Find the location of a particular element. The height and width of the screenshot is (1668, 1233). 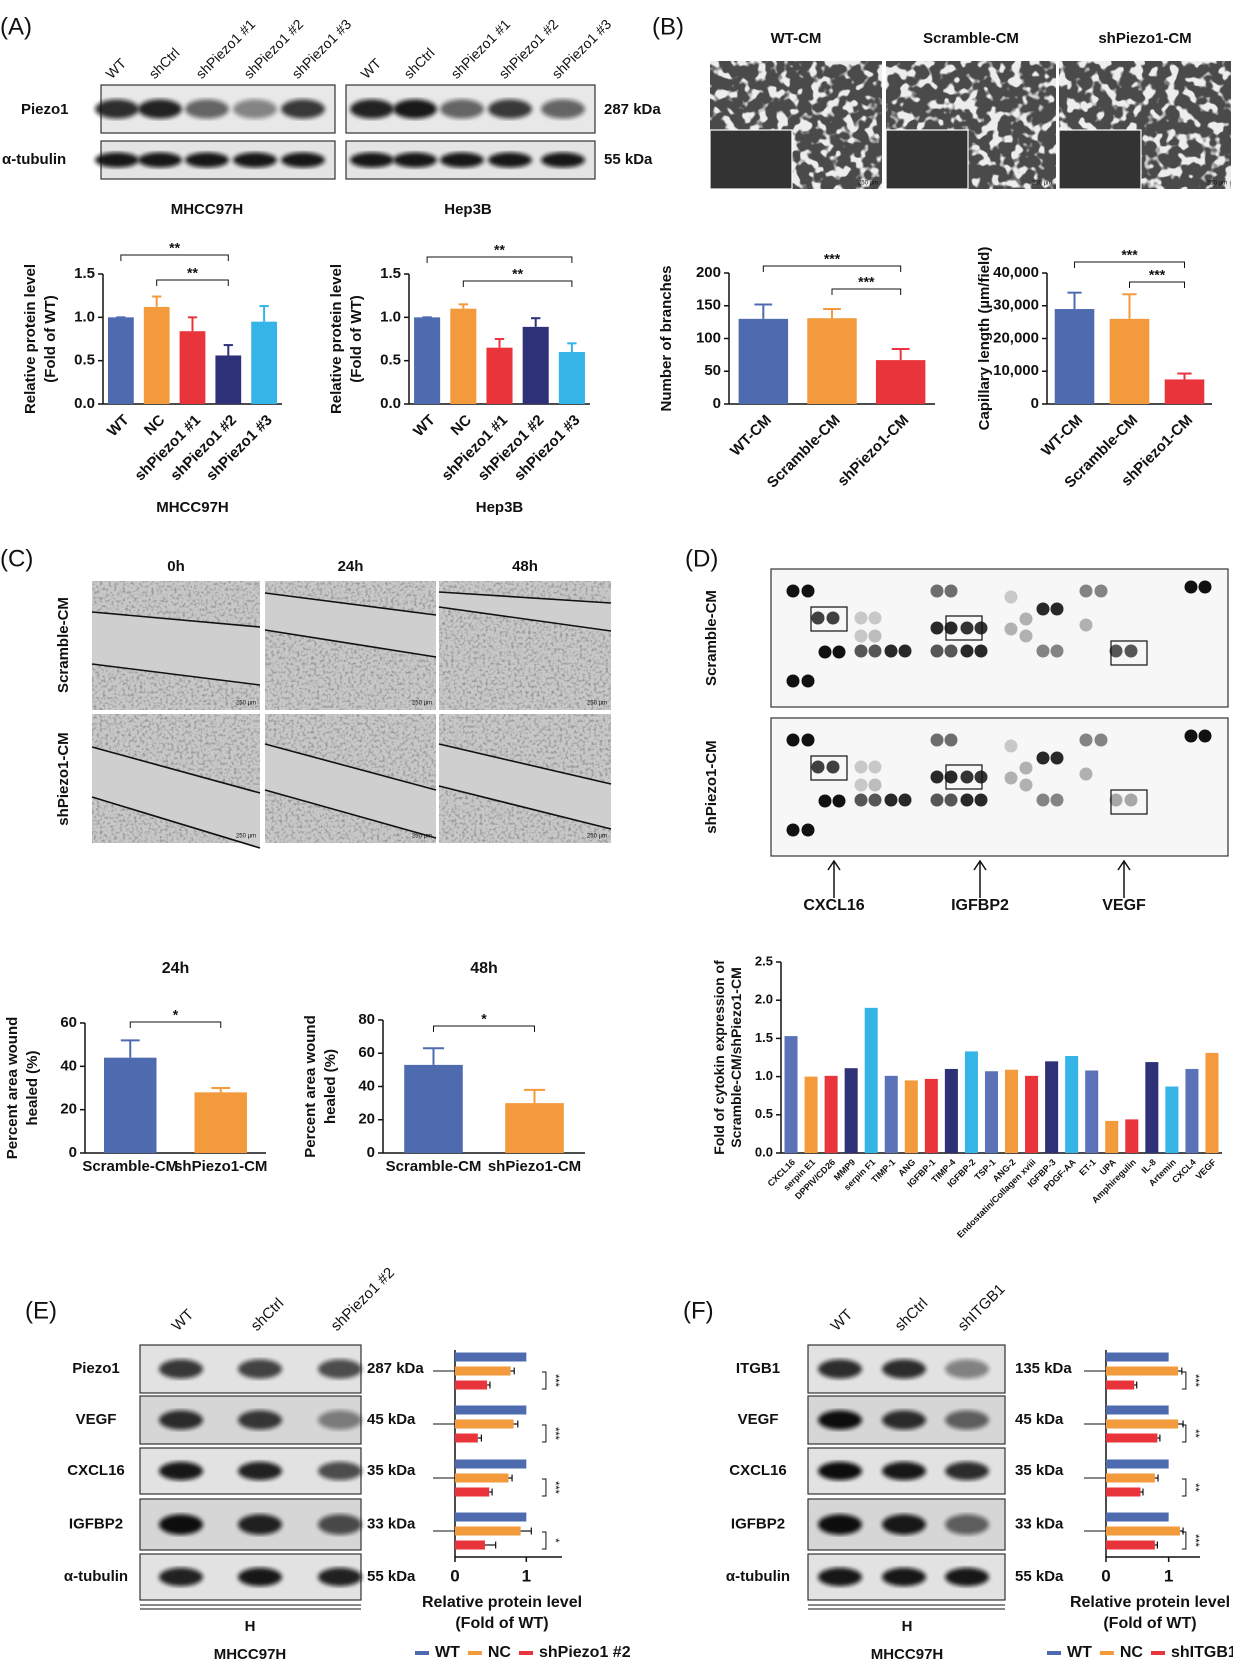

lane-label: shPiezo1 #2 is located at coordinates (363, 1299).